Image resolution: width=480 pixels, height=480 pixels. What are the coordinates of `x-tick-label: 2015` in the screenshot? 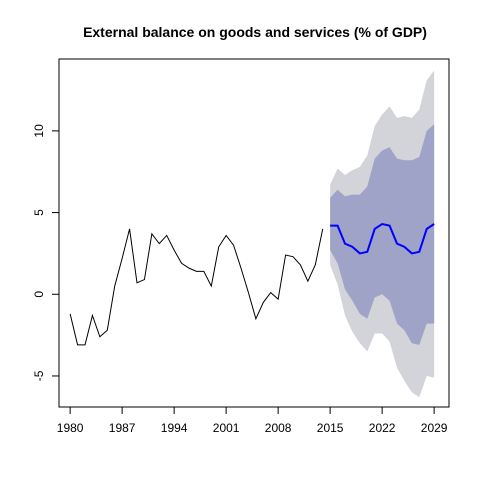 It's located at (330, 428).